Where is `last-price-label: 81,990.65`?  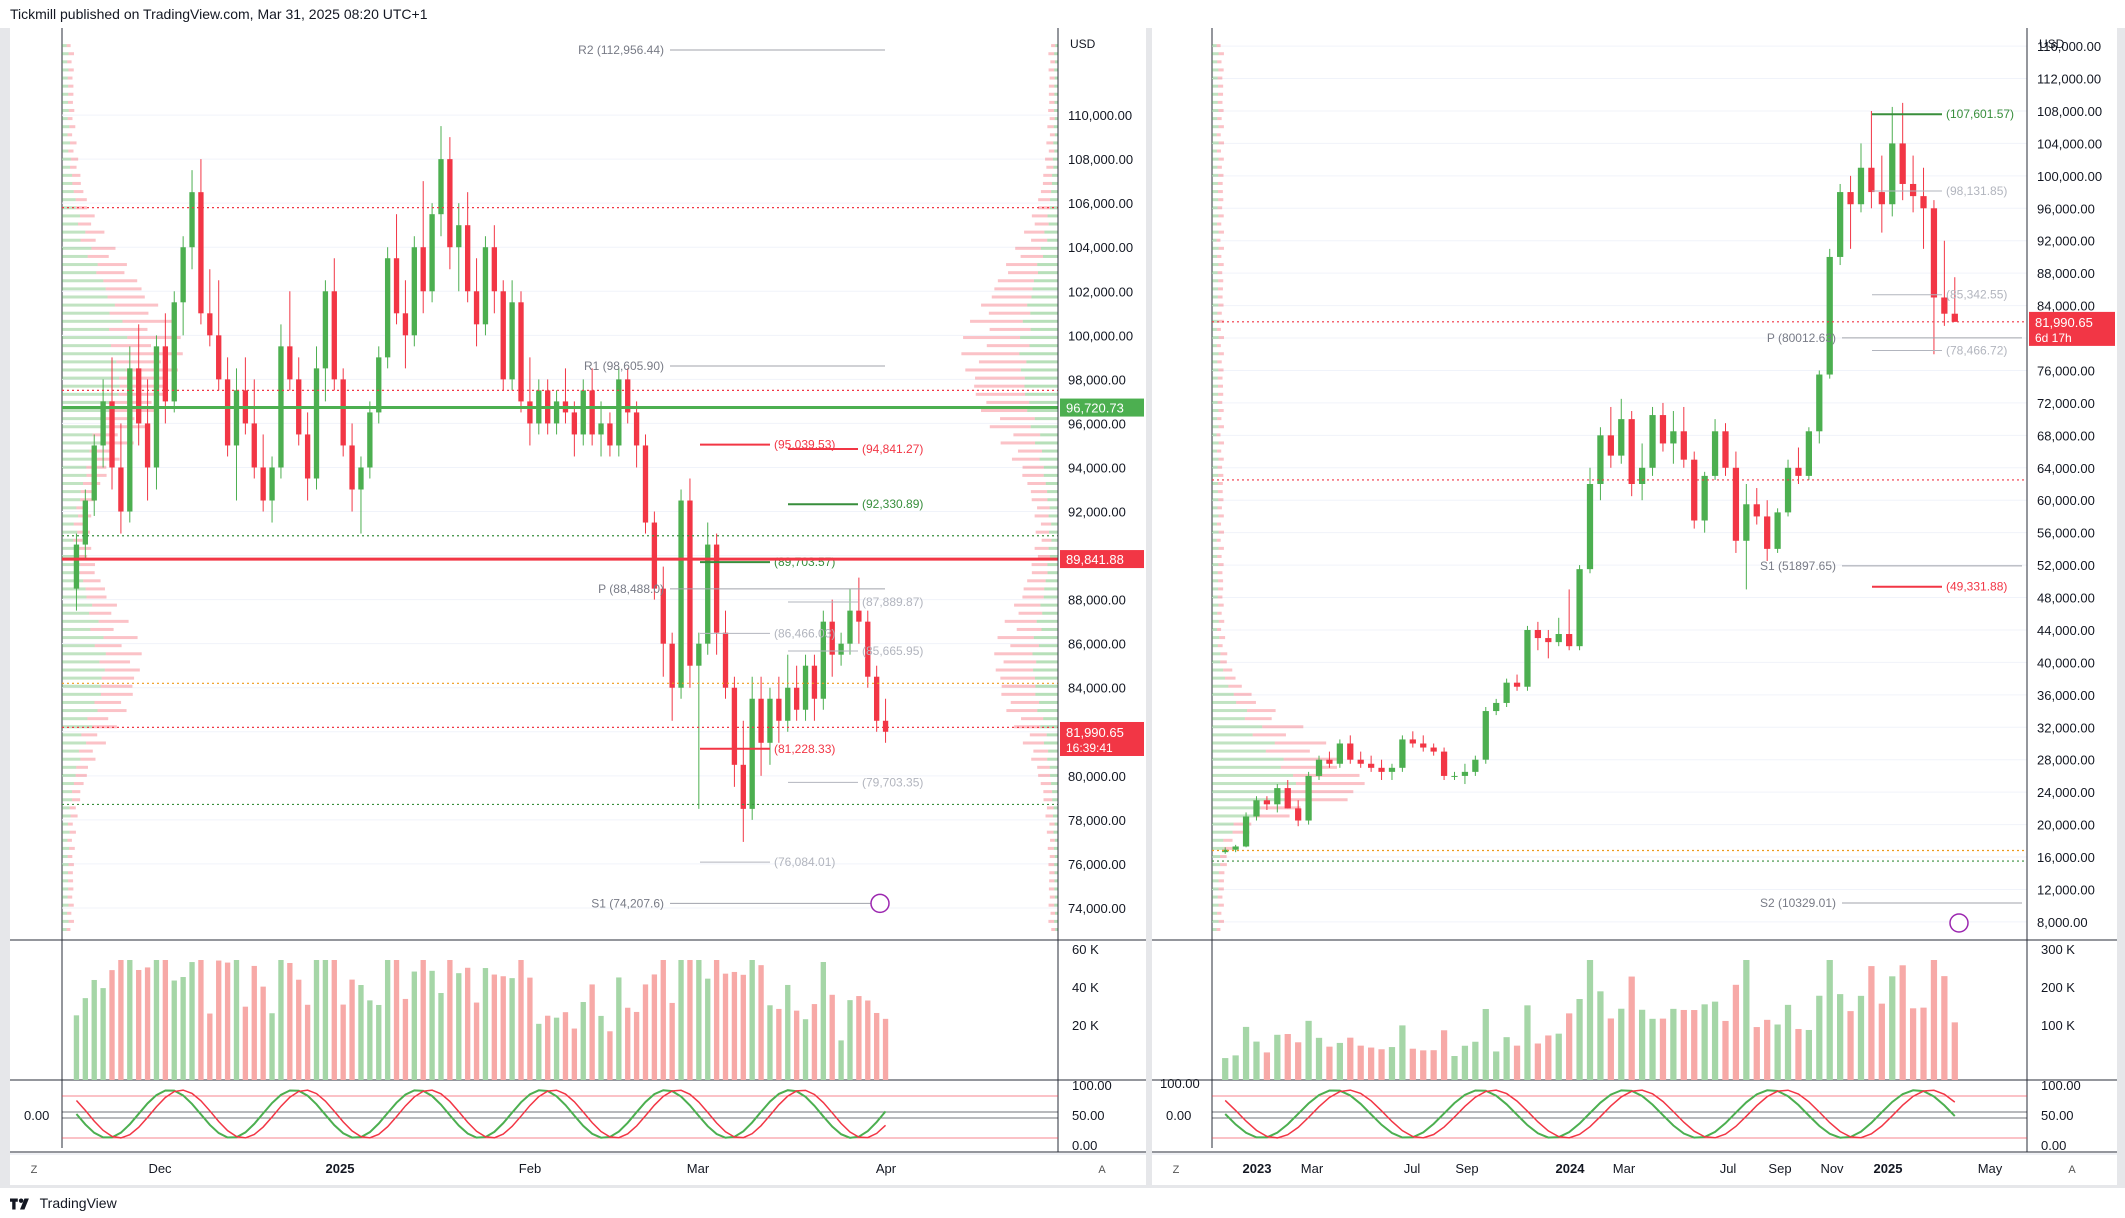
last-price-label: 81,990.65 is located at coordinates (2064, 322).